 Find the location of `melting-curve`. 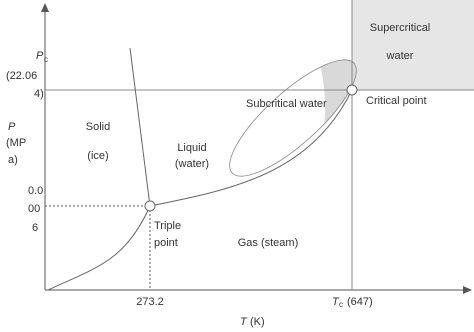

melting-curve is located at coordinates (140, 127).